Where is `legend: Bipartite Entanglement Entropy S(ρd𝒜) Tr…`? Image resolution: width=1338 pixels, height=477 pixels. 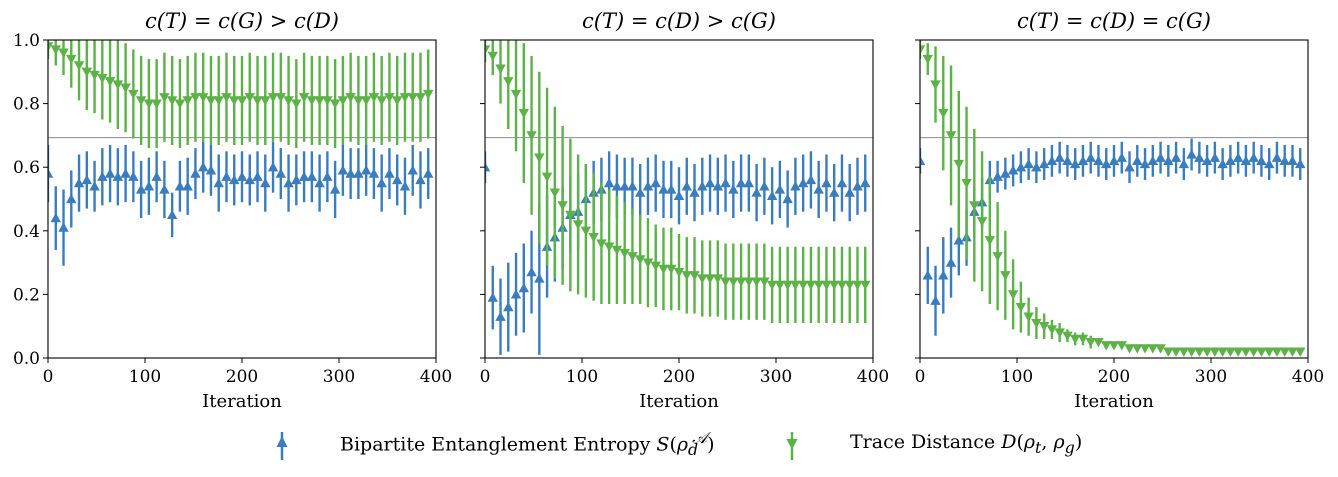 legend: Bipartite Entanglement Entropy S(ρd𝒜) Tr… is located at coordinates (669, 443).